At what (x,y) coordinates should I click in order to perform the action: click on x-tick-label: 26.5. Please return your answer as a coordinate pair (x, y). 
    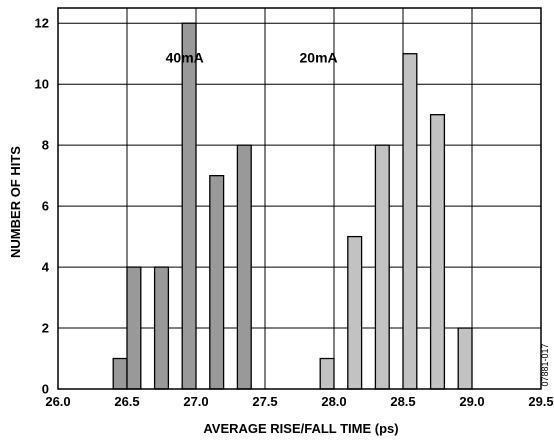
    Looking at the image, I should click on (126, 401).